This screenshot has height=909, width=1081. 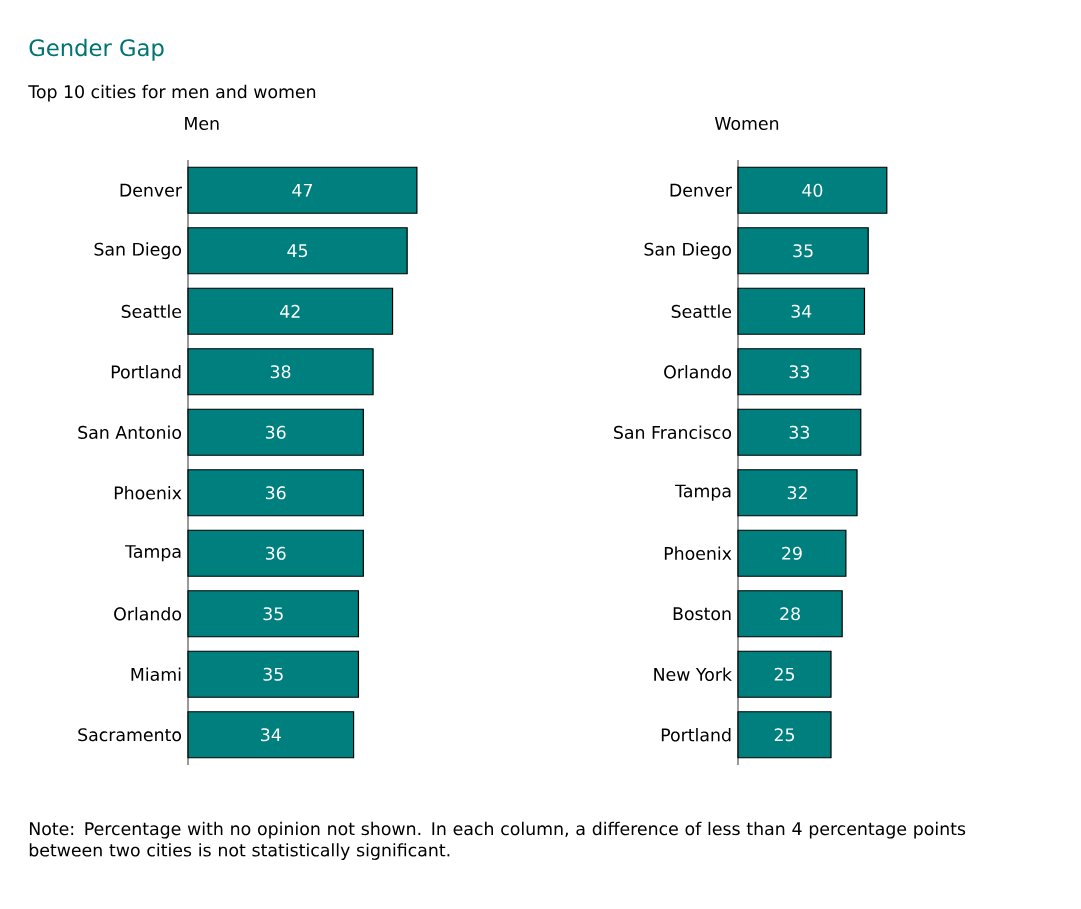 What do you see at coordinates (96, 49) in the screenshot?
I see `text: Gender Gap` at bounding box center [96, 49].